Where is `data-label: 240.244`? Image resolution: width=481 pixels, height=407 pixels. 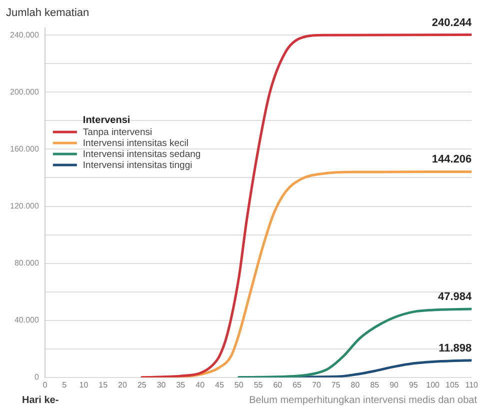
data-label: 240.244 is located at coordinates (452, 22).